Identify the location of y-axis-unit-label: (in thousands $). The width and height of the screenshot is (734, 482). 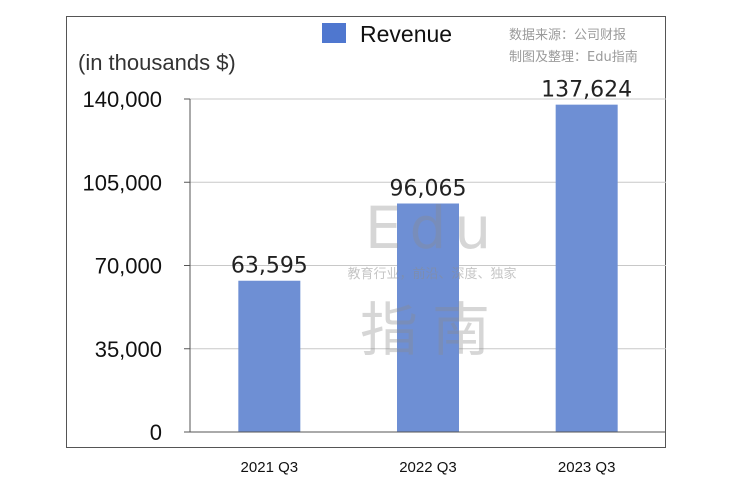
(157, 62).